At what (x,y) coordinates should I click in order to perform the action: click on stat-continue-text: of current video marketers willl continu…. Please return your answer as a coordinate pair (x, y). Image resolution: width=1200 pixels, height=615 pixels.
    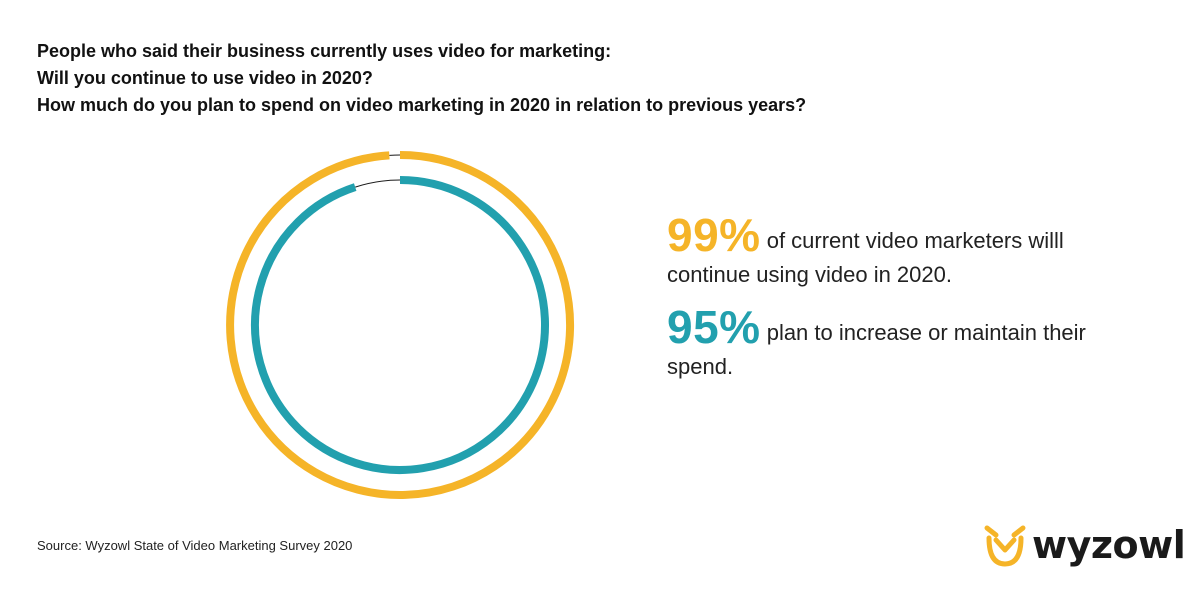
    Looking at the image, I should click on (865, 257).